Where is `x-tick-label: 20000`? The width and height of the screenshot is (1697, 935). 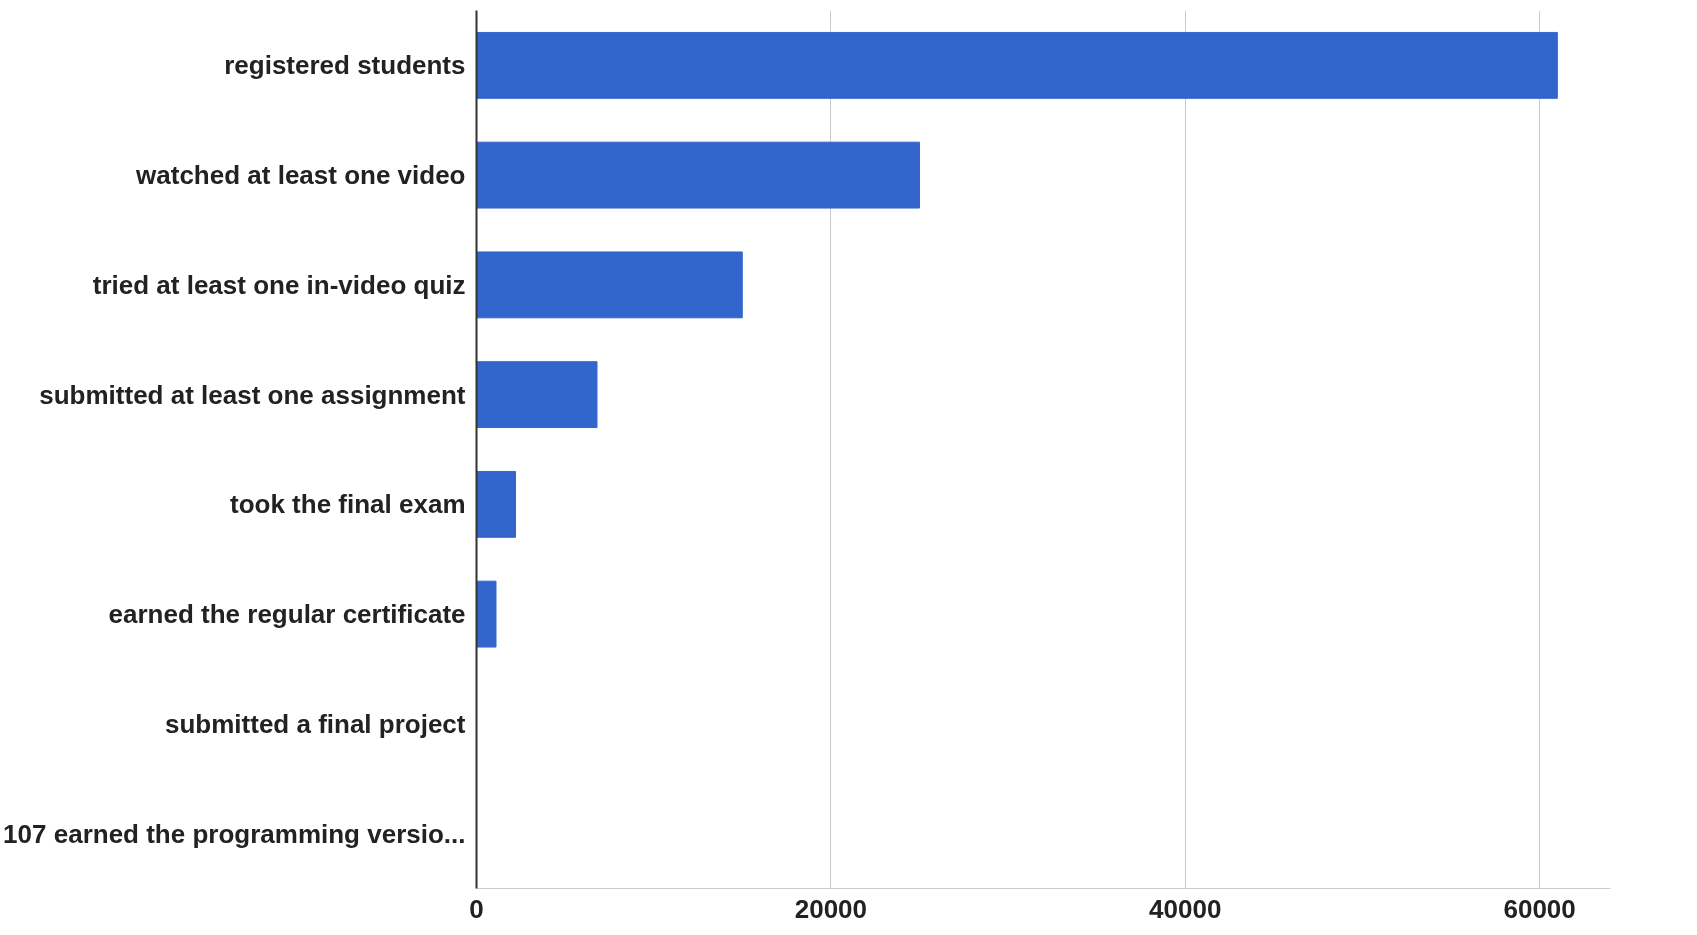 x-tick-label: 20000 is located at coordinates (831, 908).